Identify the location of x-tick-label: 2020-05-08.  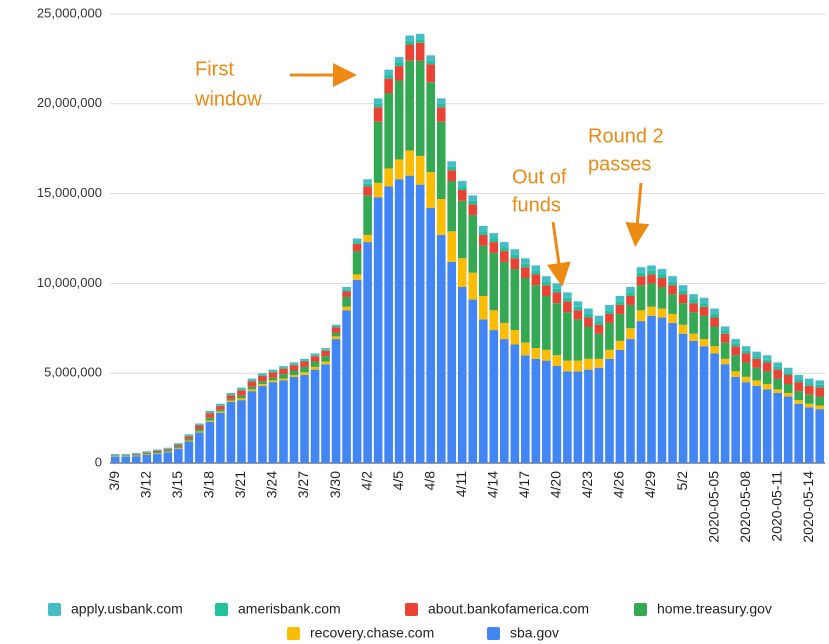
(745, 507).